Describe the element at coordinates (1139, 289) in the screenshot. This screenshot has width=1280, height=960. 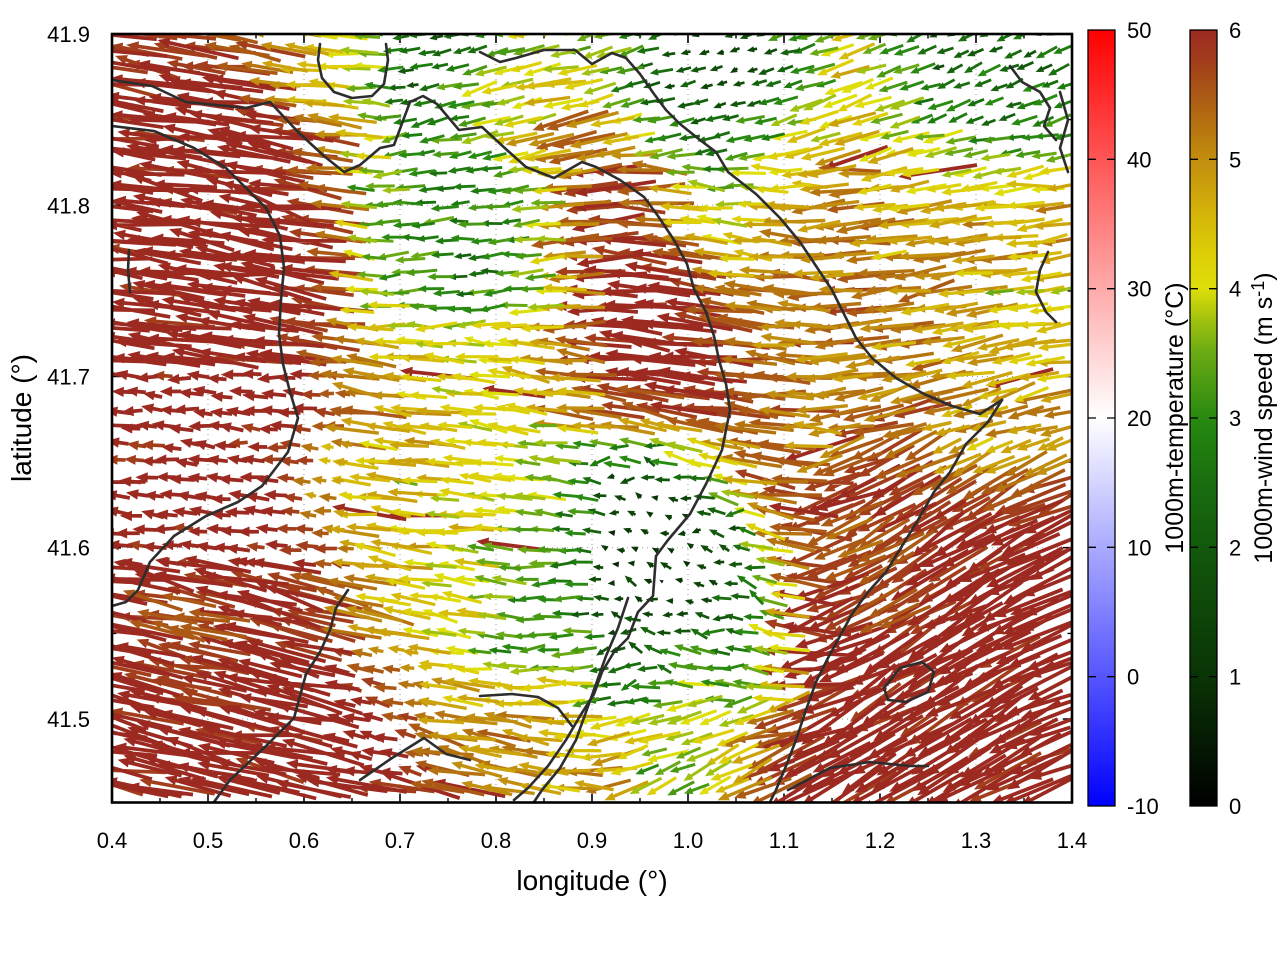
I see `svg-text: 30` at that location.